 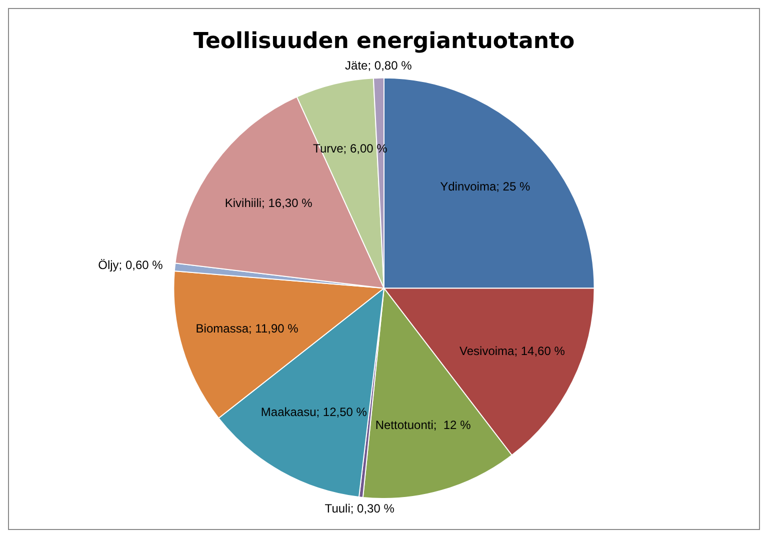 What do you see at coordinates (423, 425) in the screenshot?
I see `slice-label: Nettotuonti; 12 %` at bounding box center [423, 425].